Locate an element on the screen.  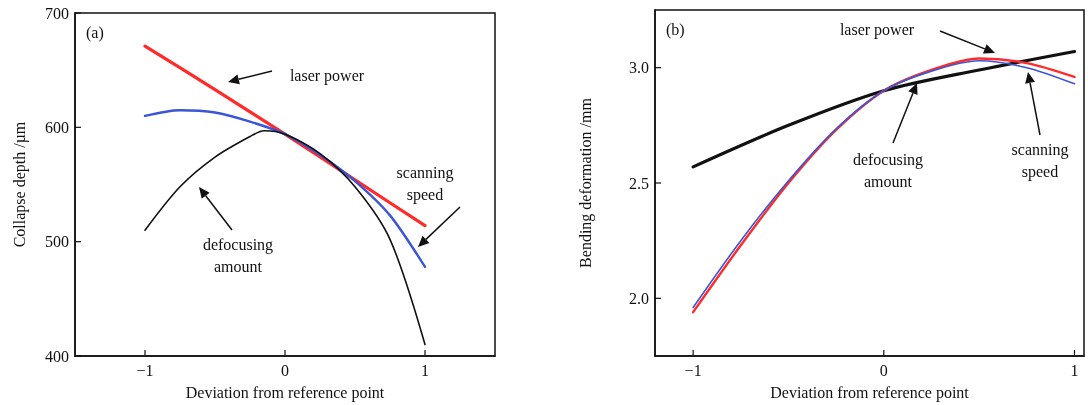
text: (a) is located at coordinates (95, 32).